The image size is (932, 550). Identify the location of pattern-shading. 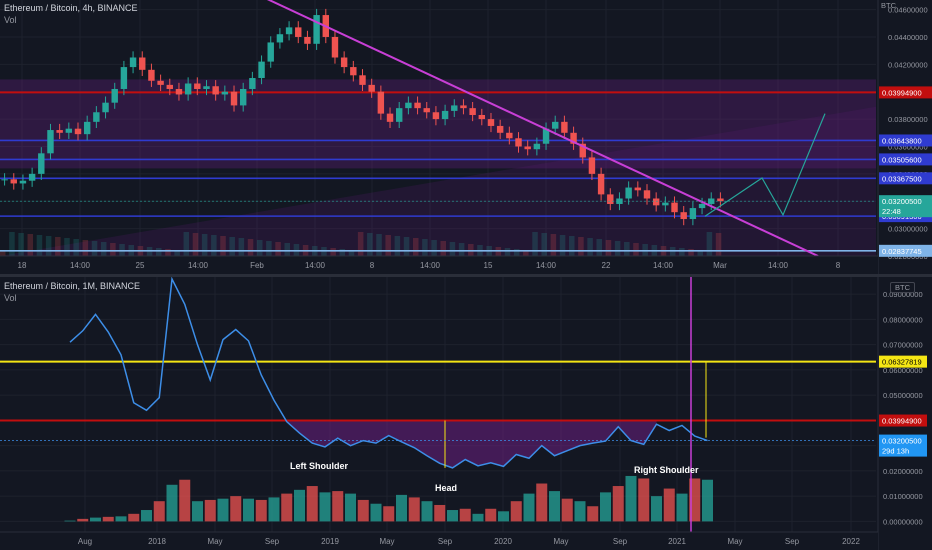
(471, 444).